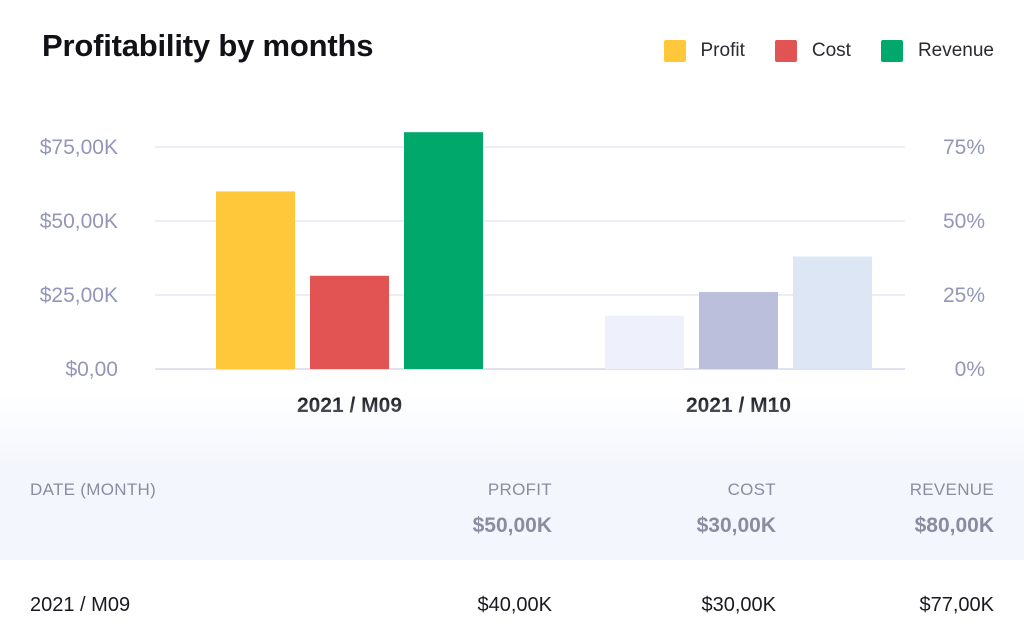 Image resolution: width=1024 pixels, height=636 pixels. What do you see at coordinates (831, 50) in the screenshot?
I see `legend-label-cost: Cost` at bounding box center [831, 50].